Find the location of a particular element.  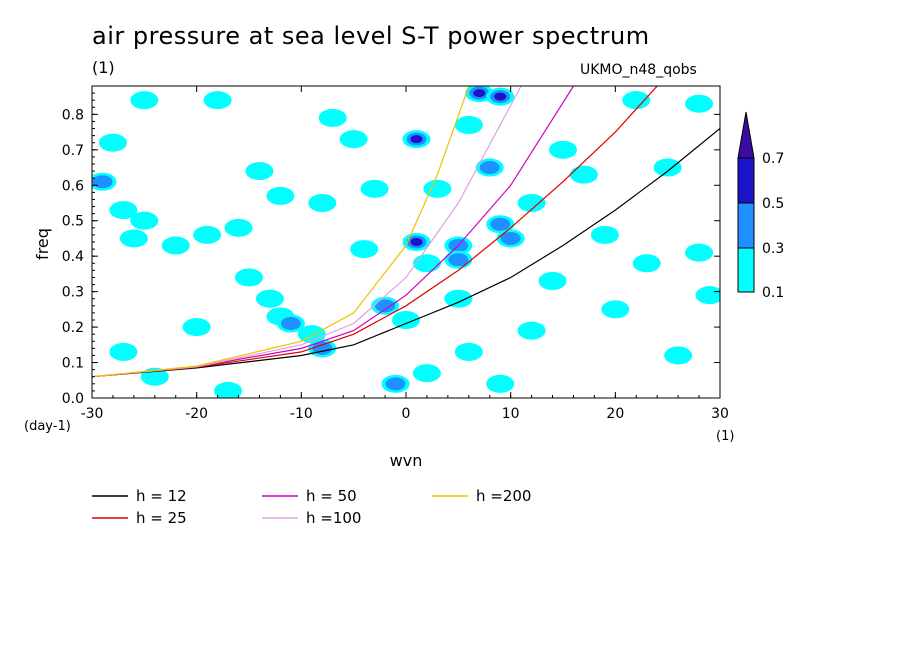

units-label: (1) is located at coordinates (103, 67).